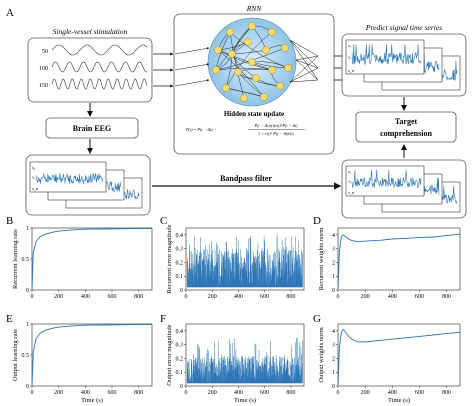 The image size is (474, 406). Describe the element at coordinates (201, 129) in the screenshot. I see `formula-lhs: P(t) = P(t − Δt) −` at that location.